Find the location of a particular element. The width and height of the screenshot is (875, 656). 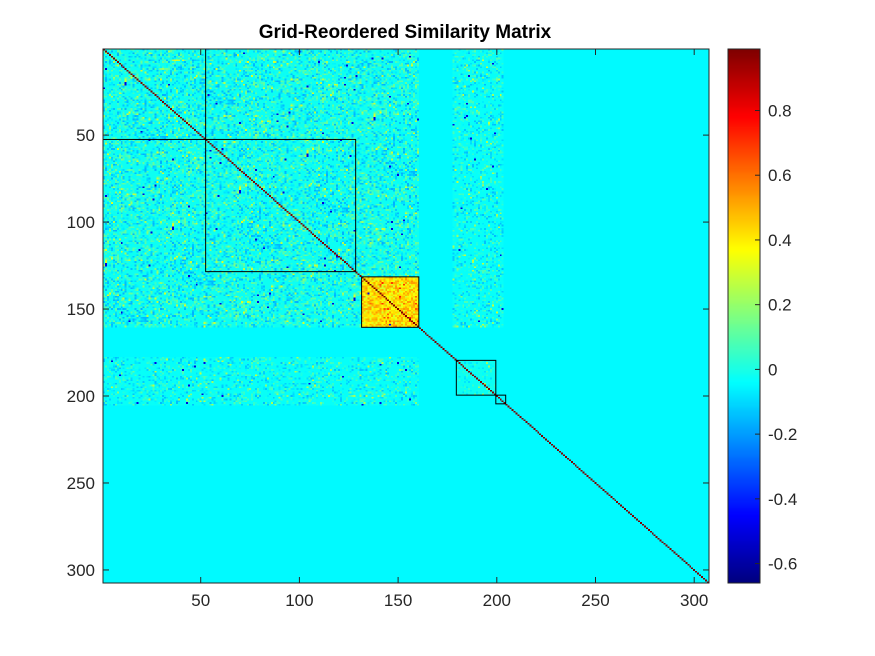

y-tick-label: 100 is located at coordinates (81, 222).